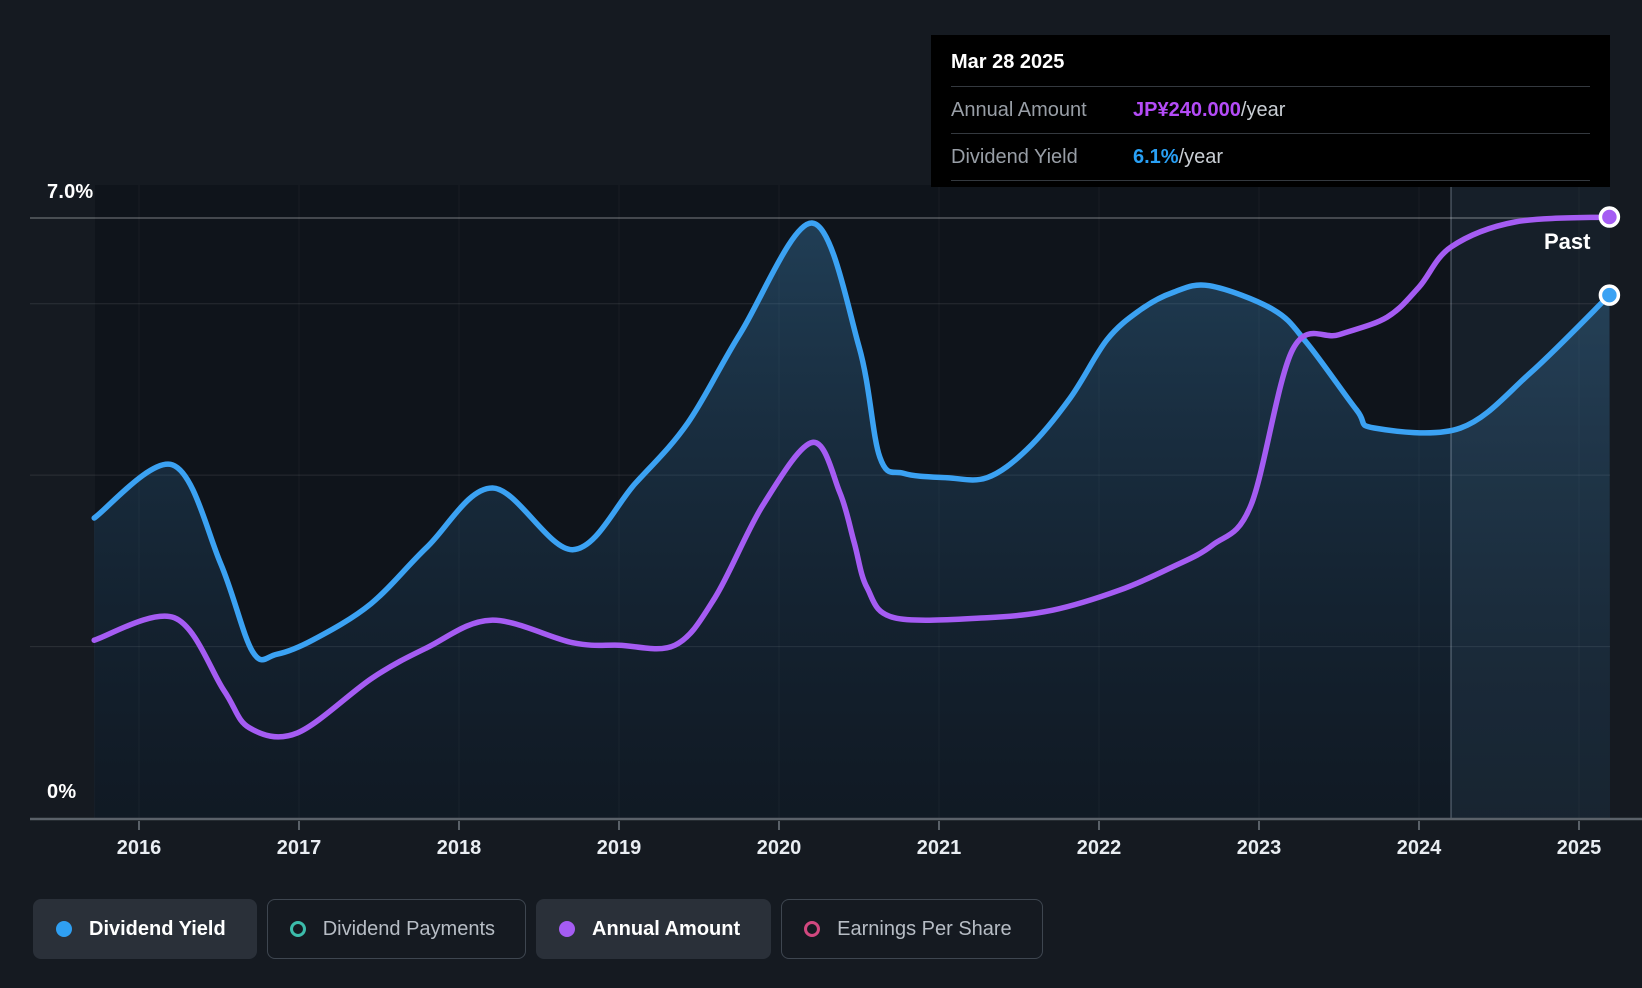 The height and width of the screenshot is (988, 1642). Describe the element at coordinates (409, 928) in the screenshot. I see `legend-item-label: Dividend Payments` at that location.